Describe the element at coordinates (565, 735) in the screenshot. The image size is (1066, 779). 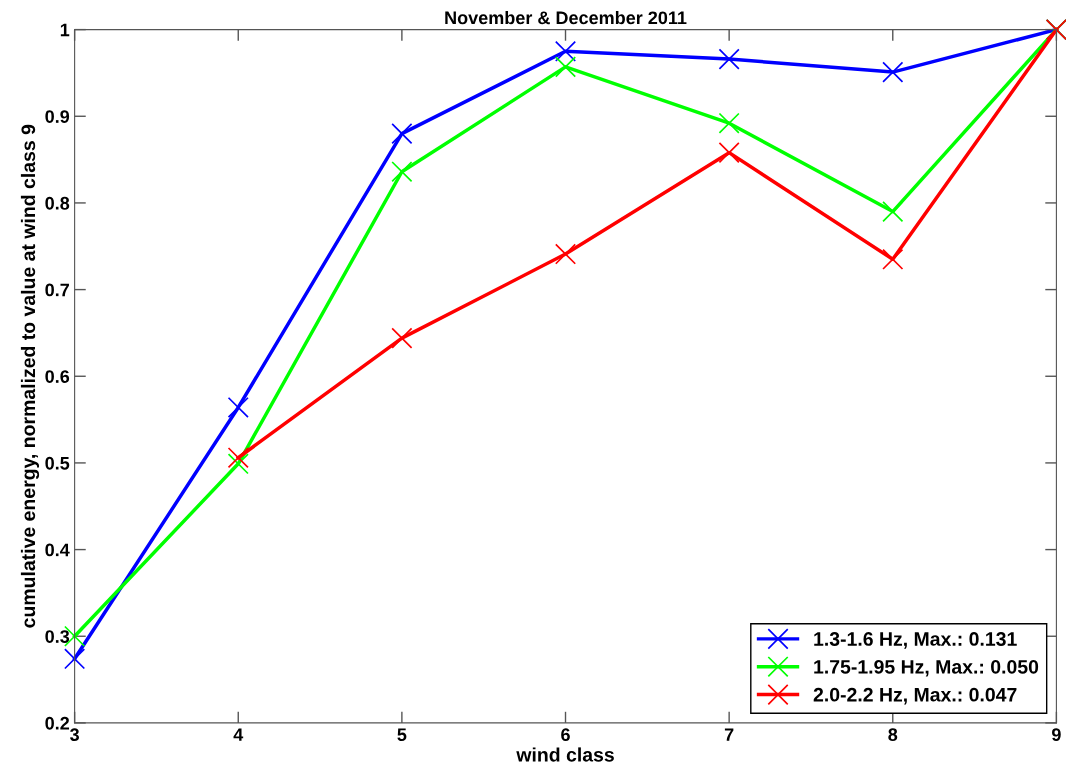
I see `x-tick-label: 6` at that location.